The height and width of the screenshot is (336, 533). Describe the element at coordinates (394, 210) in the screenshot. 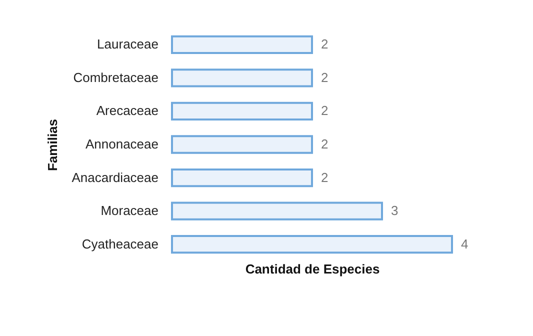

I see `data-label: 3` at that location.